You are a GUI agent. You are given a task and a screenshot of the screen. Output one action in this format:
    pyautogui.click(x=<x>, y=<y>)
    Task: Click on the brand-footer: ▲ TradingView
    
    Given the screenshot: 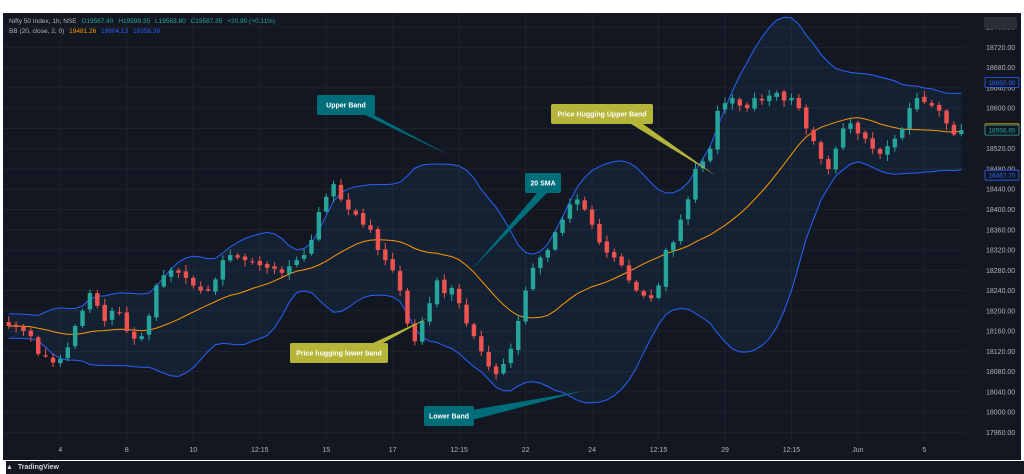 What is the action you would take?
    pyautogui.click(x=515, y=467)
    